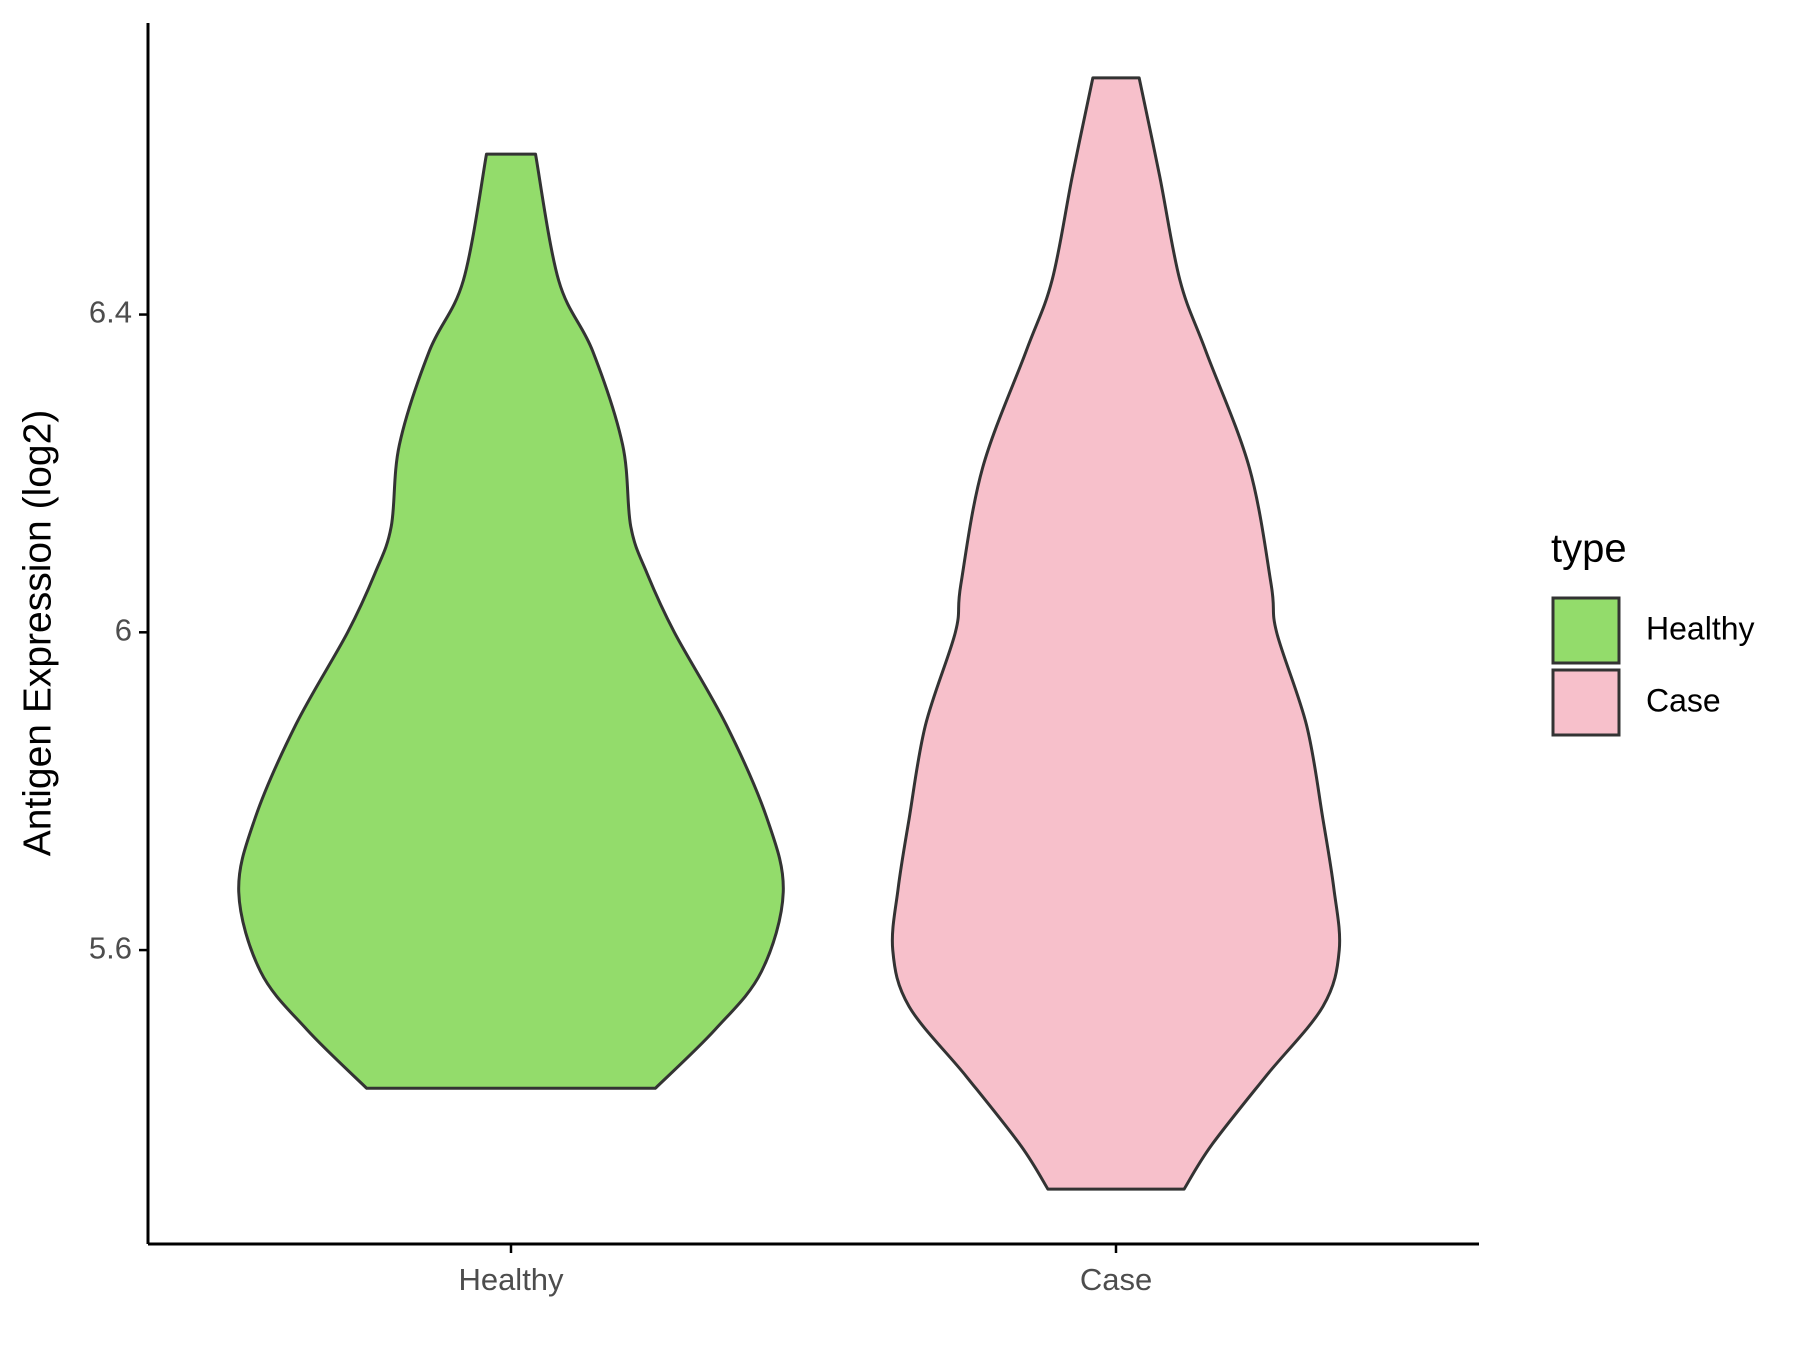 This screenshot has height=1350, width=1800. I want to click on legend-title: type, so click(1589, 549).